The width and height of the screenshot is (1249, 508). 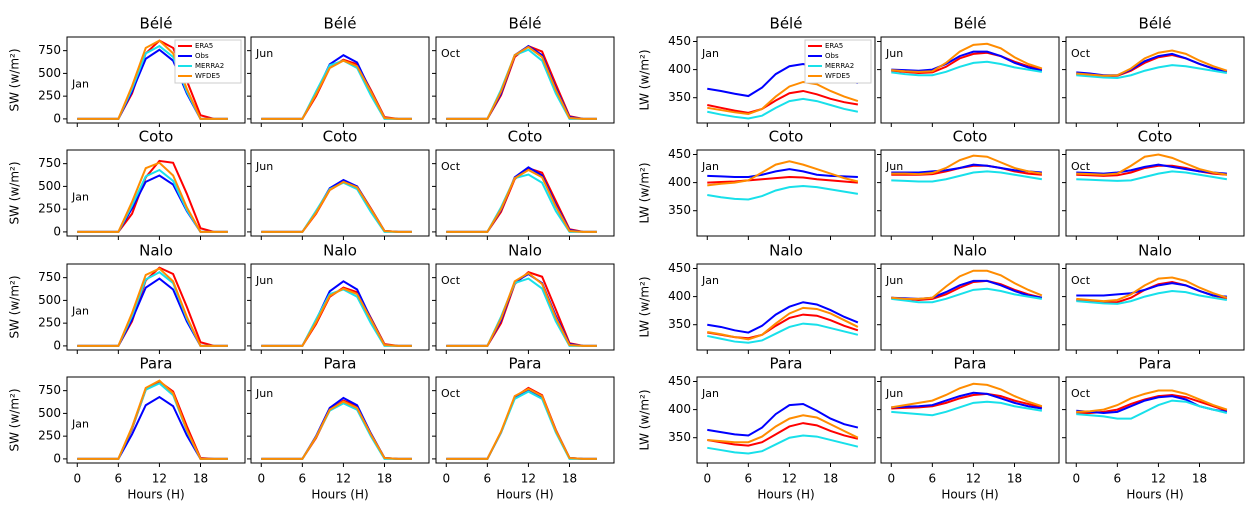 What do you see at coordinates (156, 24) in the screenshot?
I see `panel-title: Bélé` at bounding box center [156, 24].